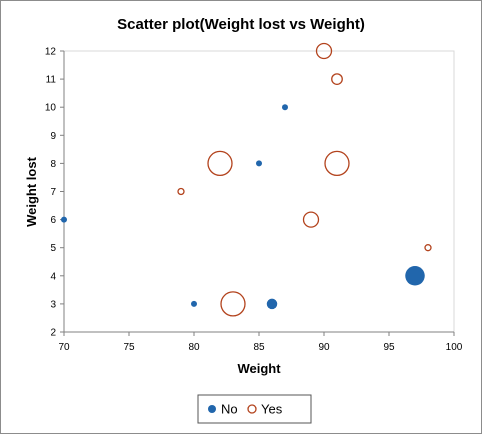 Image resolution: width=482 pixels, height=434 pixels. I want to click on legend-label-no: No, so click(229, 409).